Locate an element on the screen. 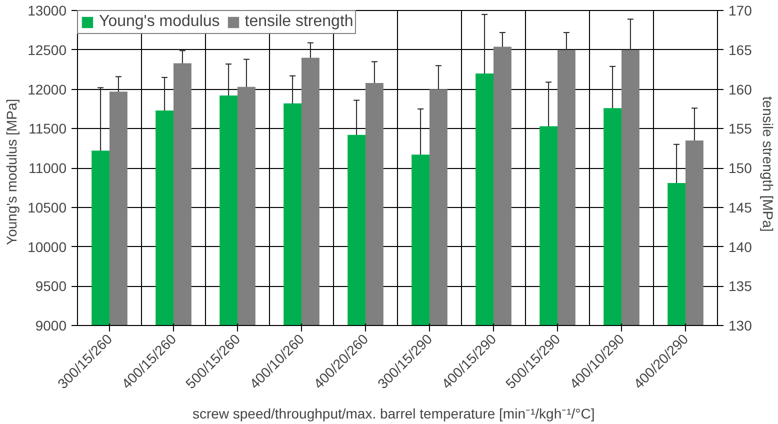 This screenshot has height=424, width=778. y-tick-label: 9500 is located at coordinates (51, 286).